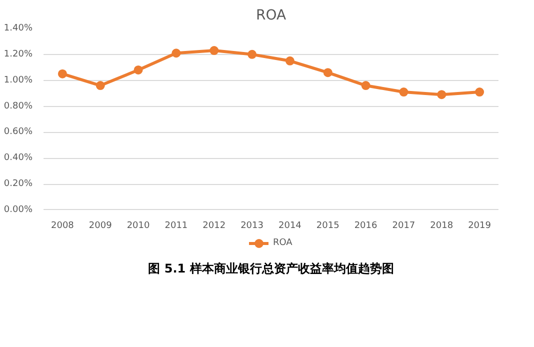 This screenshot has width=534, height=347. I want to click on x-tick-label: 2015, so click(328, 225).